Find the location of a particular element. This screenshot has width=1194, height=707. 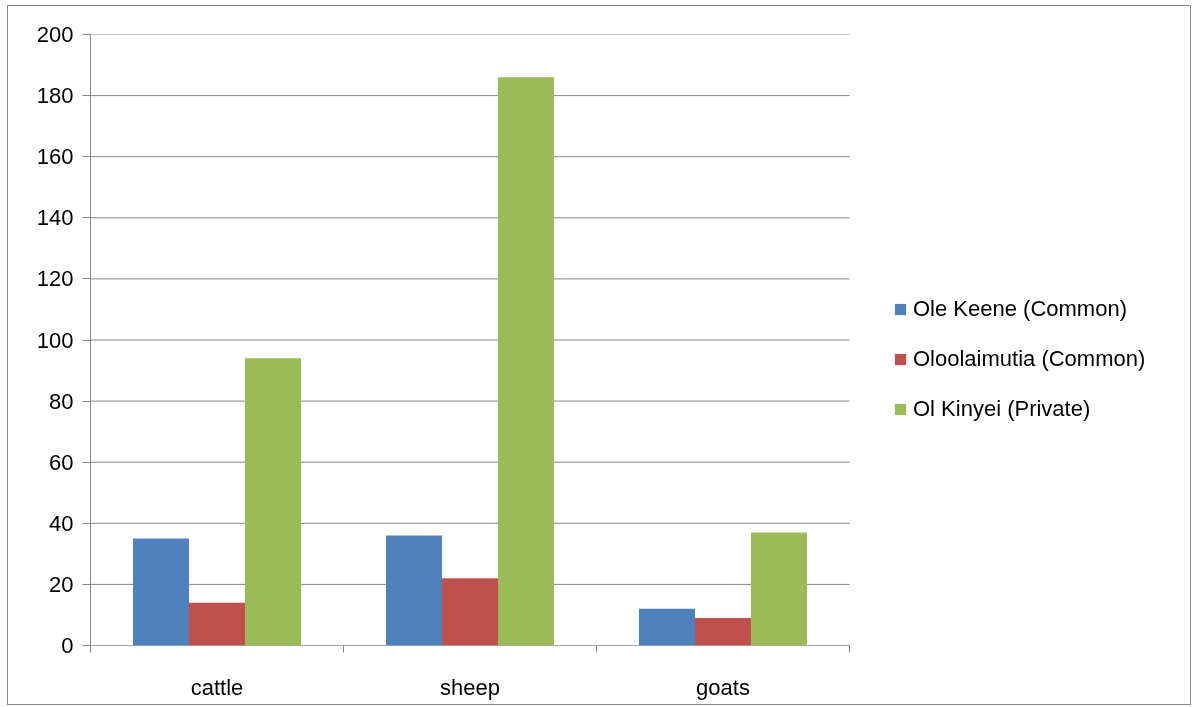

y-tick-label: 60 is located at coordinates (61, 462).